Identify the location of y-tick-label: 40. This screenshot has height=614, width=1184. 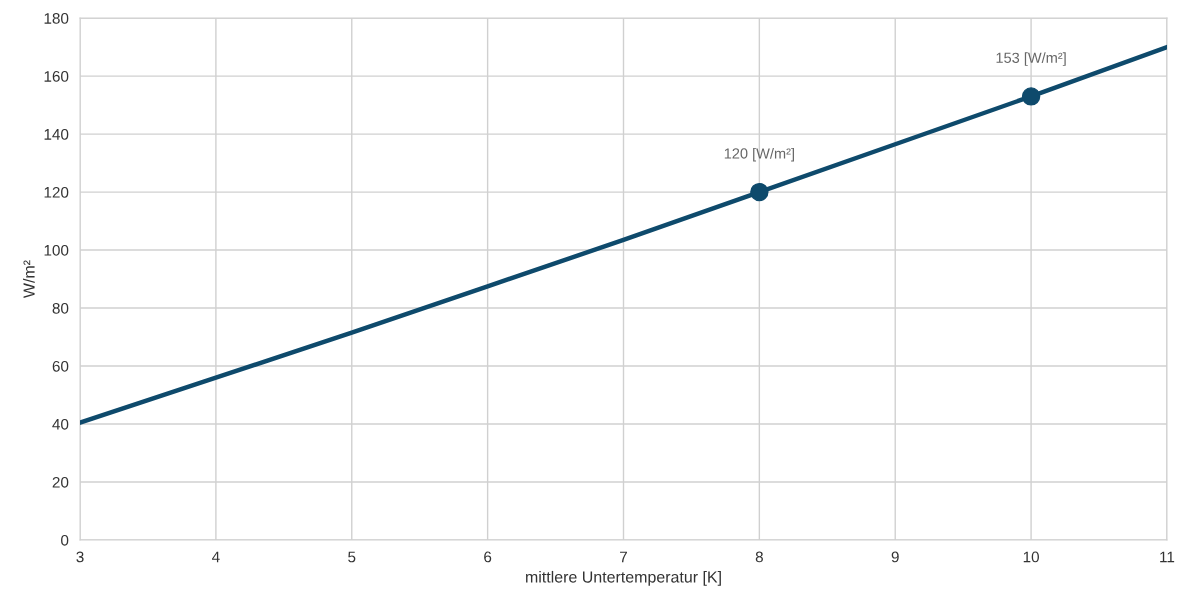
(60, 424).